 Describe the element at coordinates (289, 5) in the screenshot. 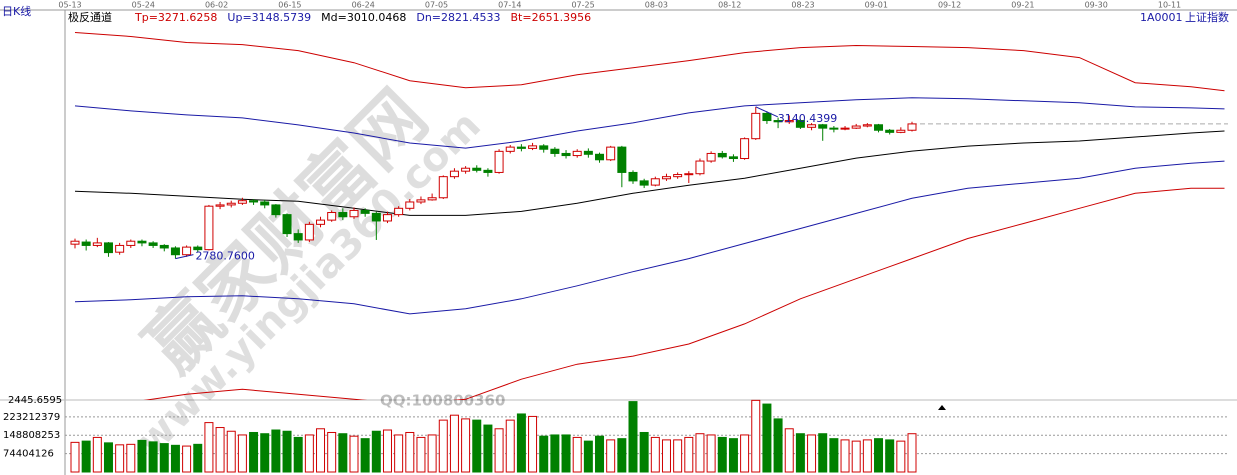

I see `date-label: 06-15` at that location.